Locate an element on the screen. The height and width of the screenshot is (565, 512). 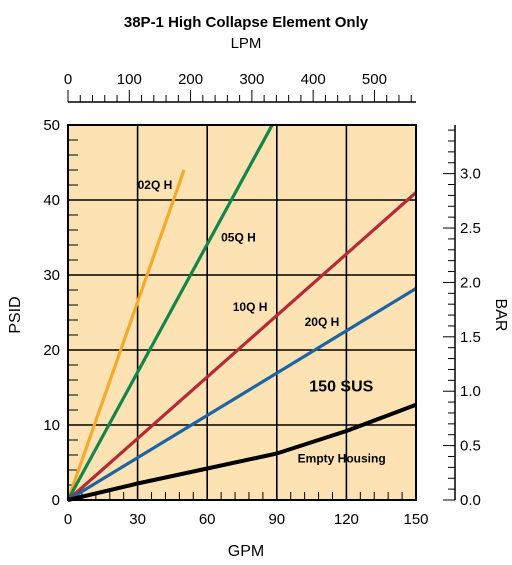
y-tick-label: 30 is located at coordinates (51, 275).